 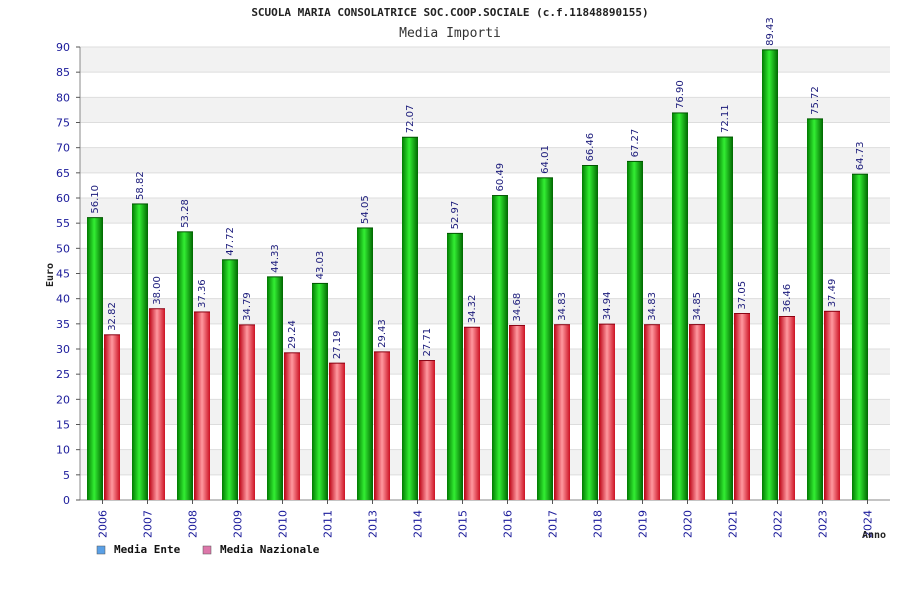 What do you see at coordinates (63, 399) in the screenshot?
I see `y-tick-label: 20` at bounding box center [63, 399].